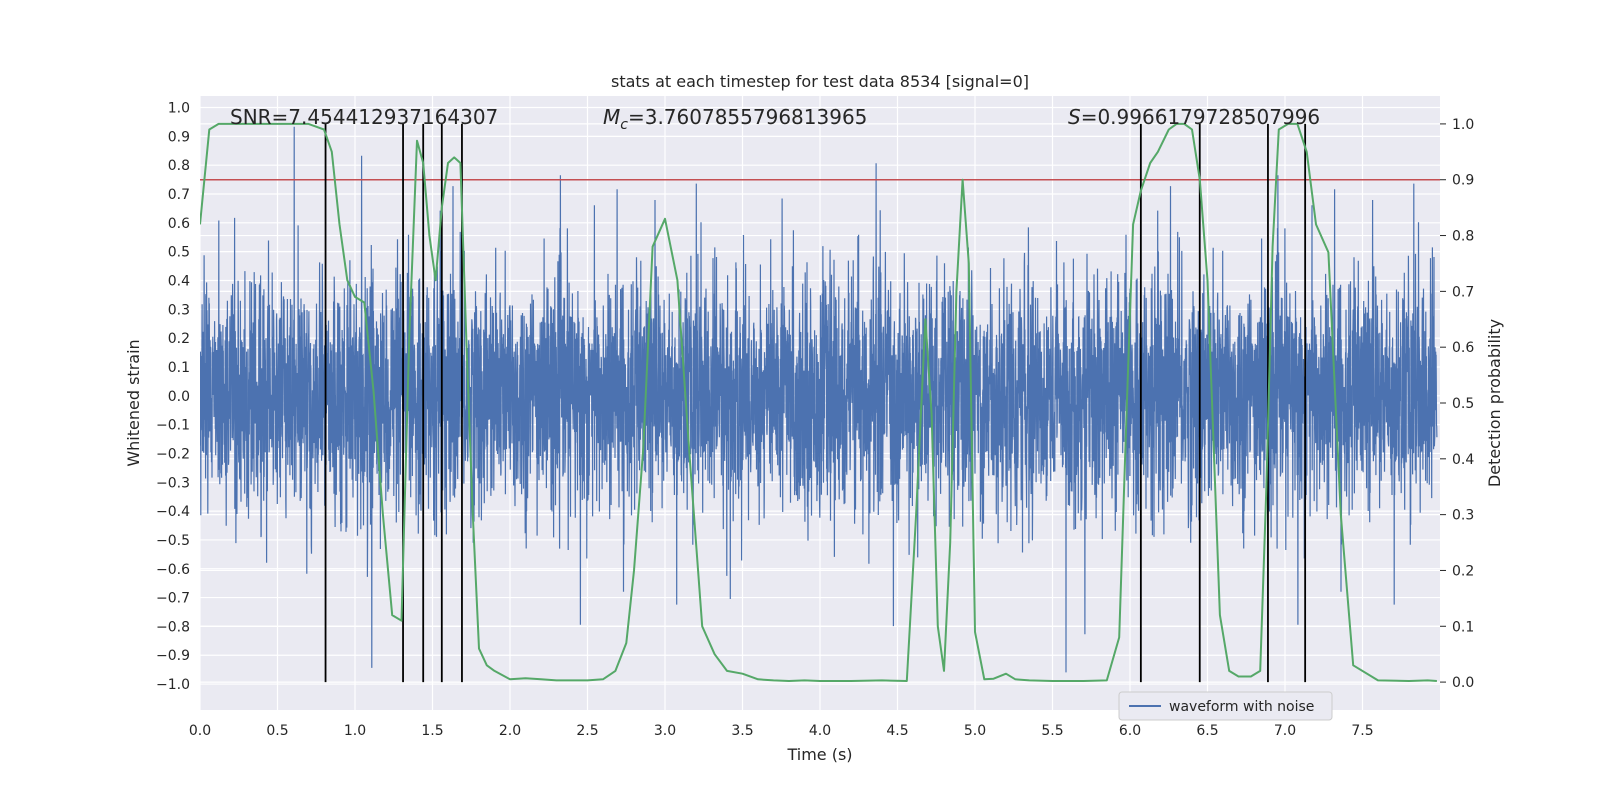 The width and height of the screenshot is (1600, 800). What do you see at coordinates (624, 125) in the screenshot?
I see `chirp-mass-subscript: c` at bounding box center [624, 125].